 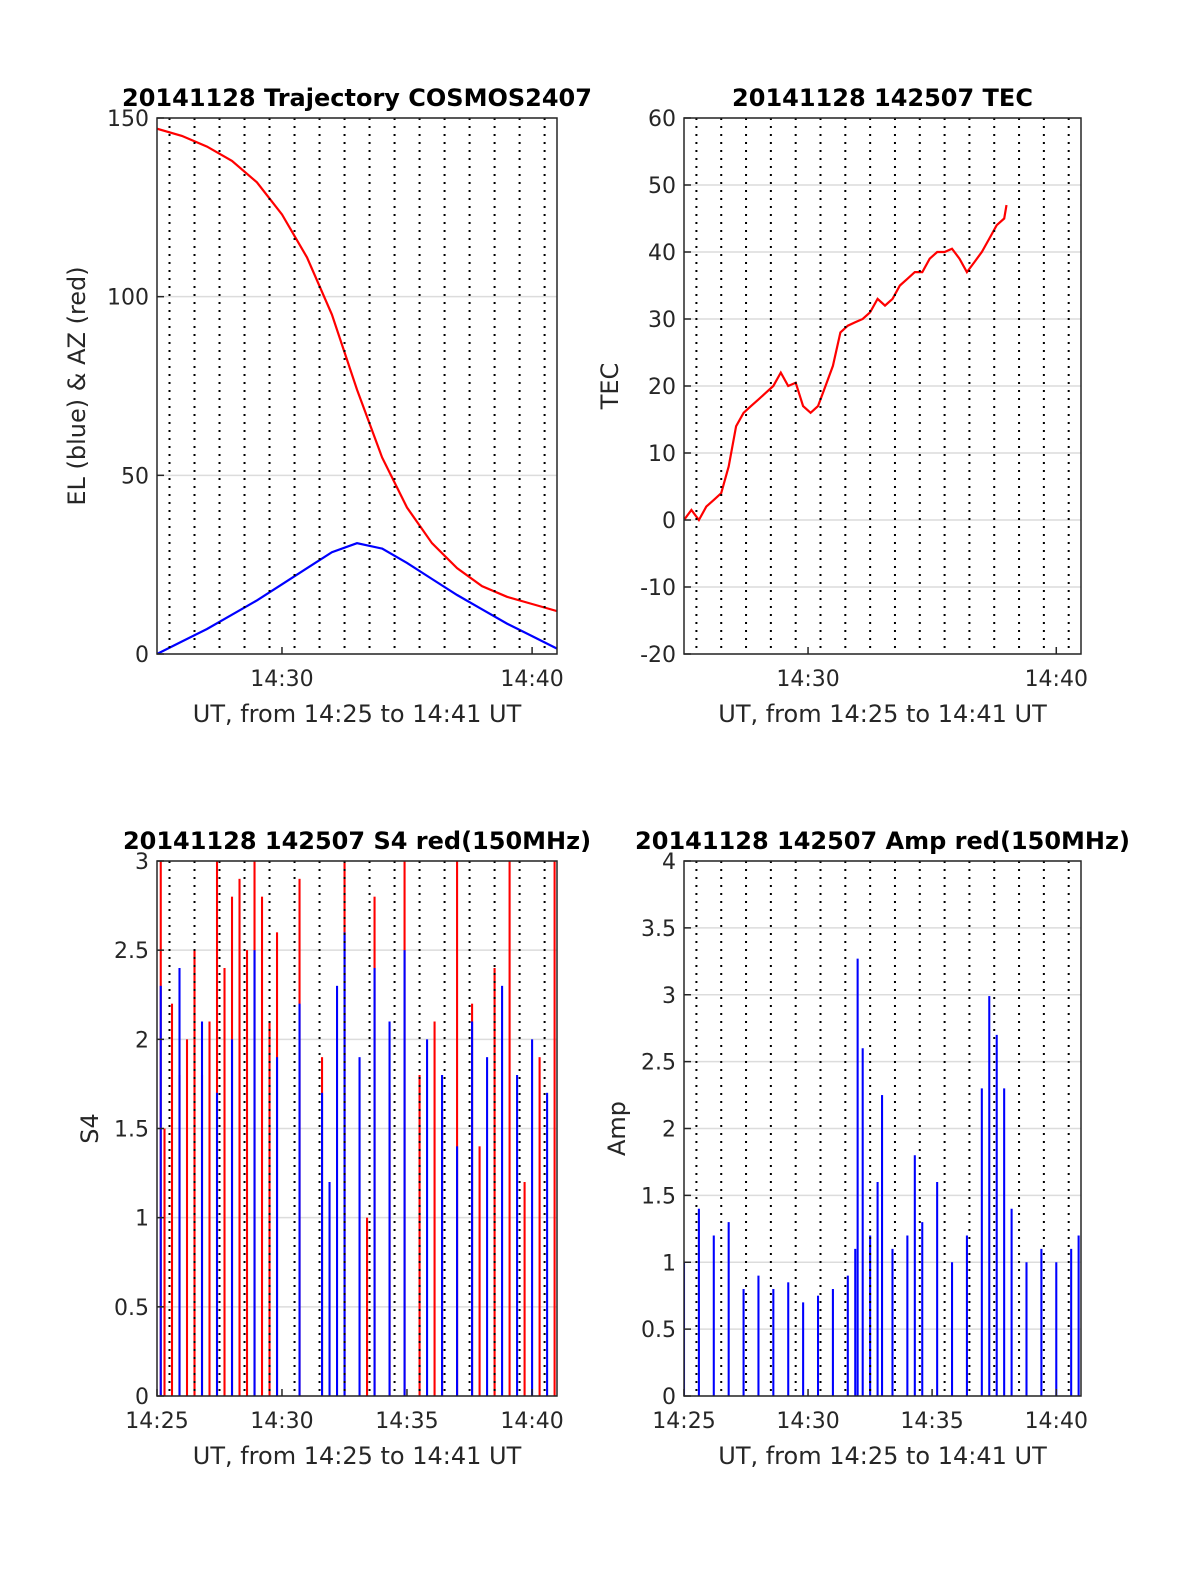 I want to click on y-tick-label: 100, so click(x=128, y=298).